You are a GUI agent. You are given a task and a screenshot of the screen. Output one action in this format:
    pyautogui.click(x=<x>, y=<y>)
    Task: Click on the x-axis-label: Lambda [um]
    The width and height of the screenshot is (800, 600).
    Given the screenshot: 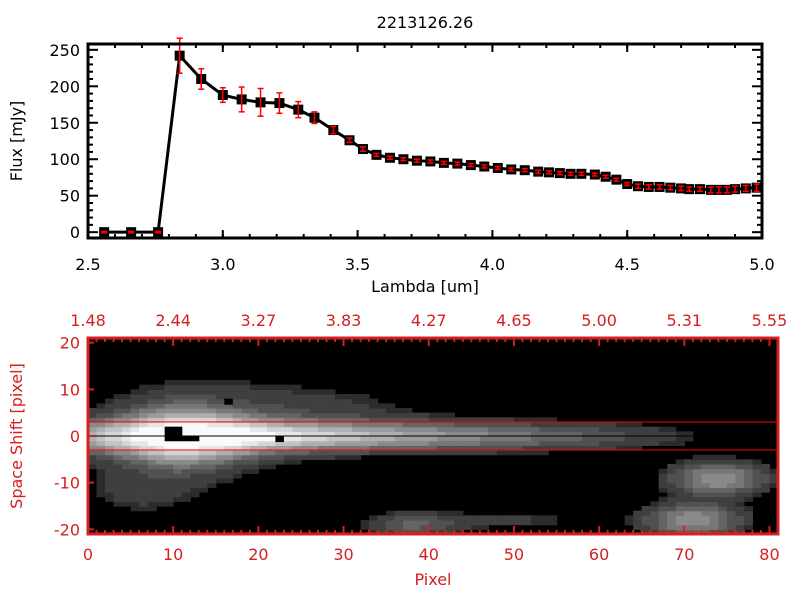 What is the action you would take?
    pyautogui.click(x=425, y=286)
    